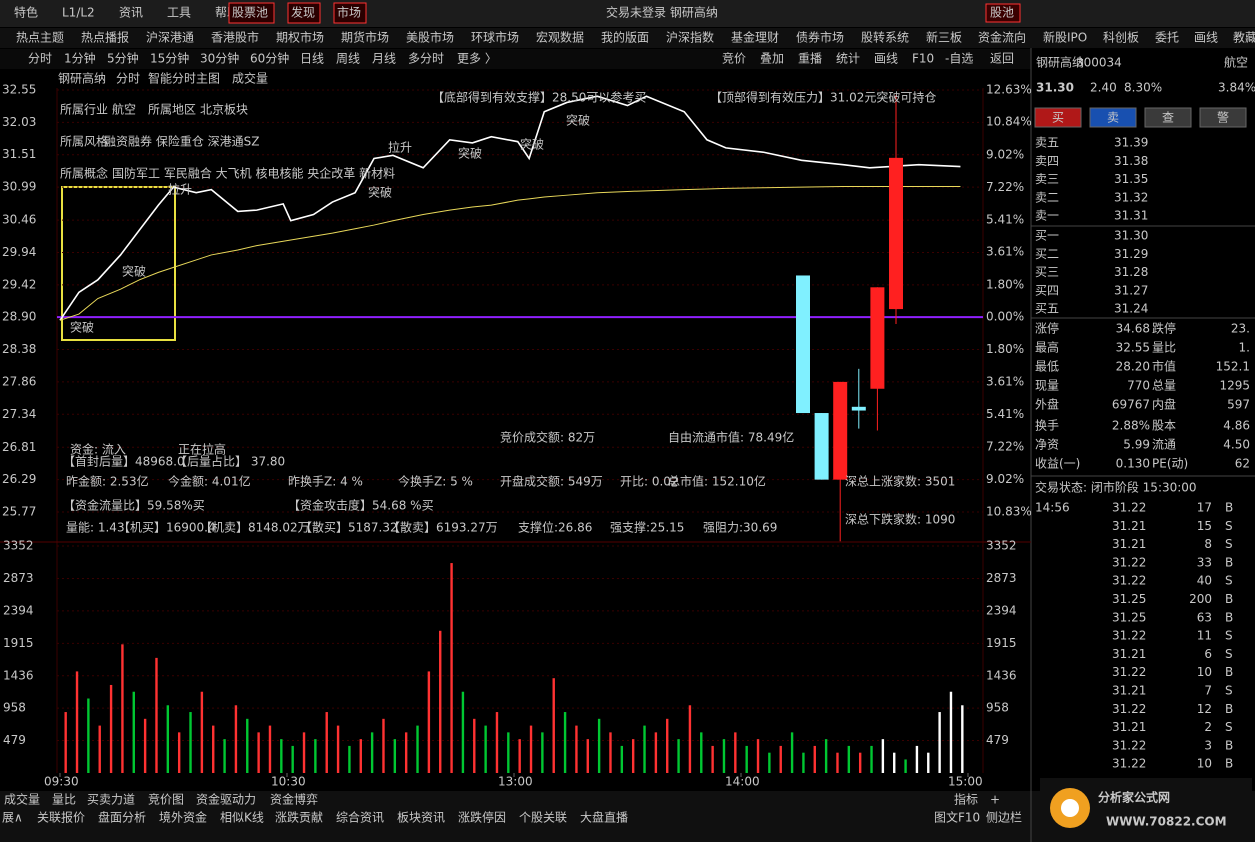 This screenshot has height=842, width=1255. What do you see at coordinates (40, 59) in the screenshot?
I see `period-button: 分时` at bounding box center [40, 59].